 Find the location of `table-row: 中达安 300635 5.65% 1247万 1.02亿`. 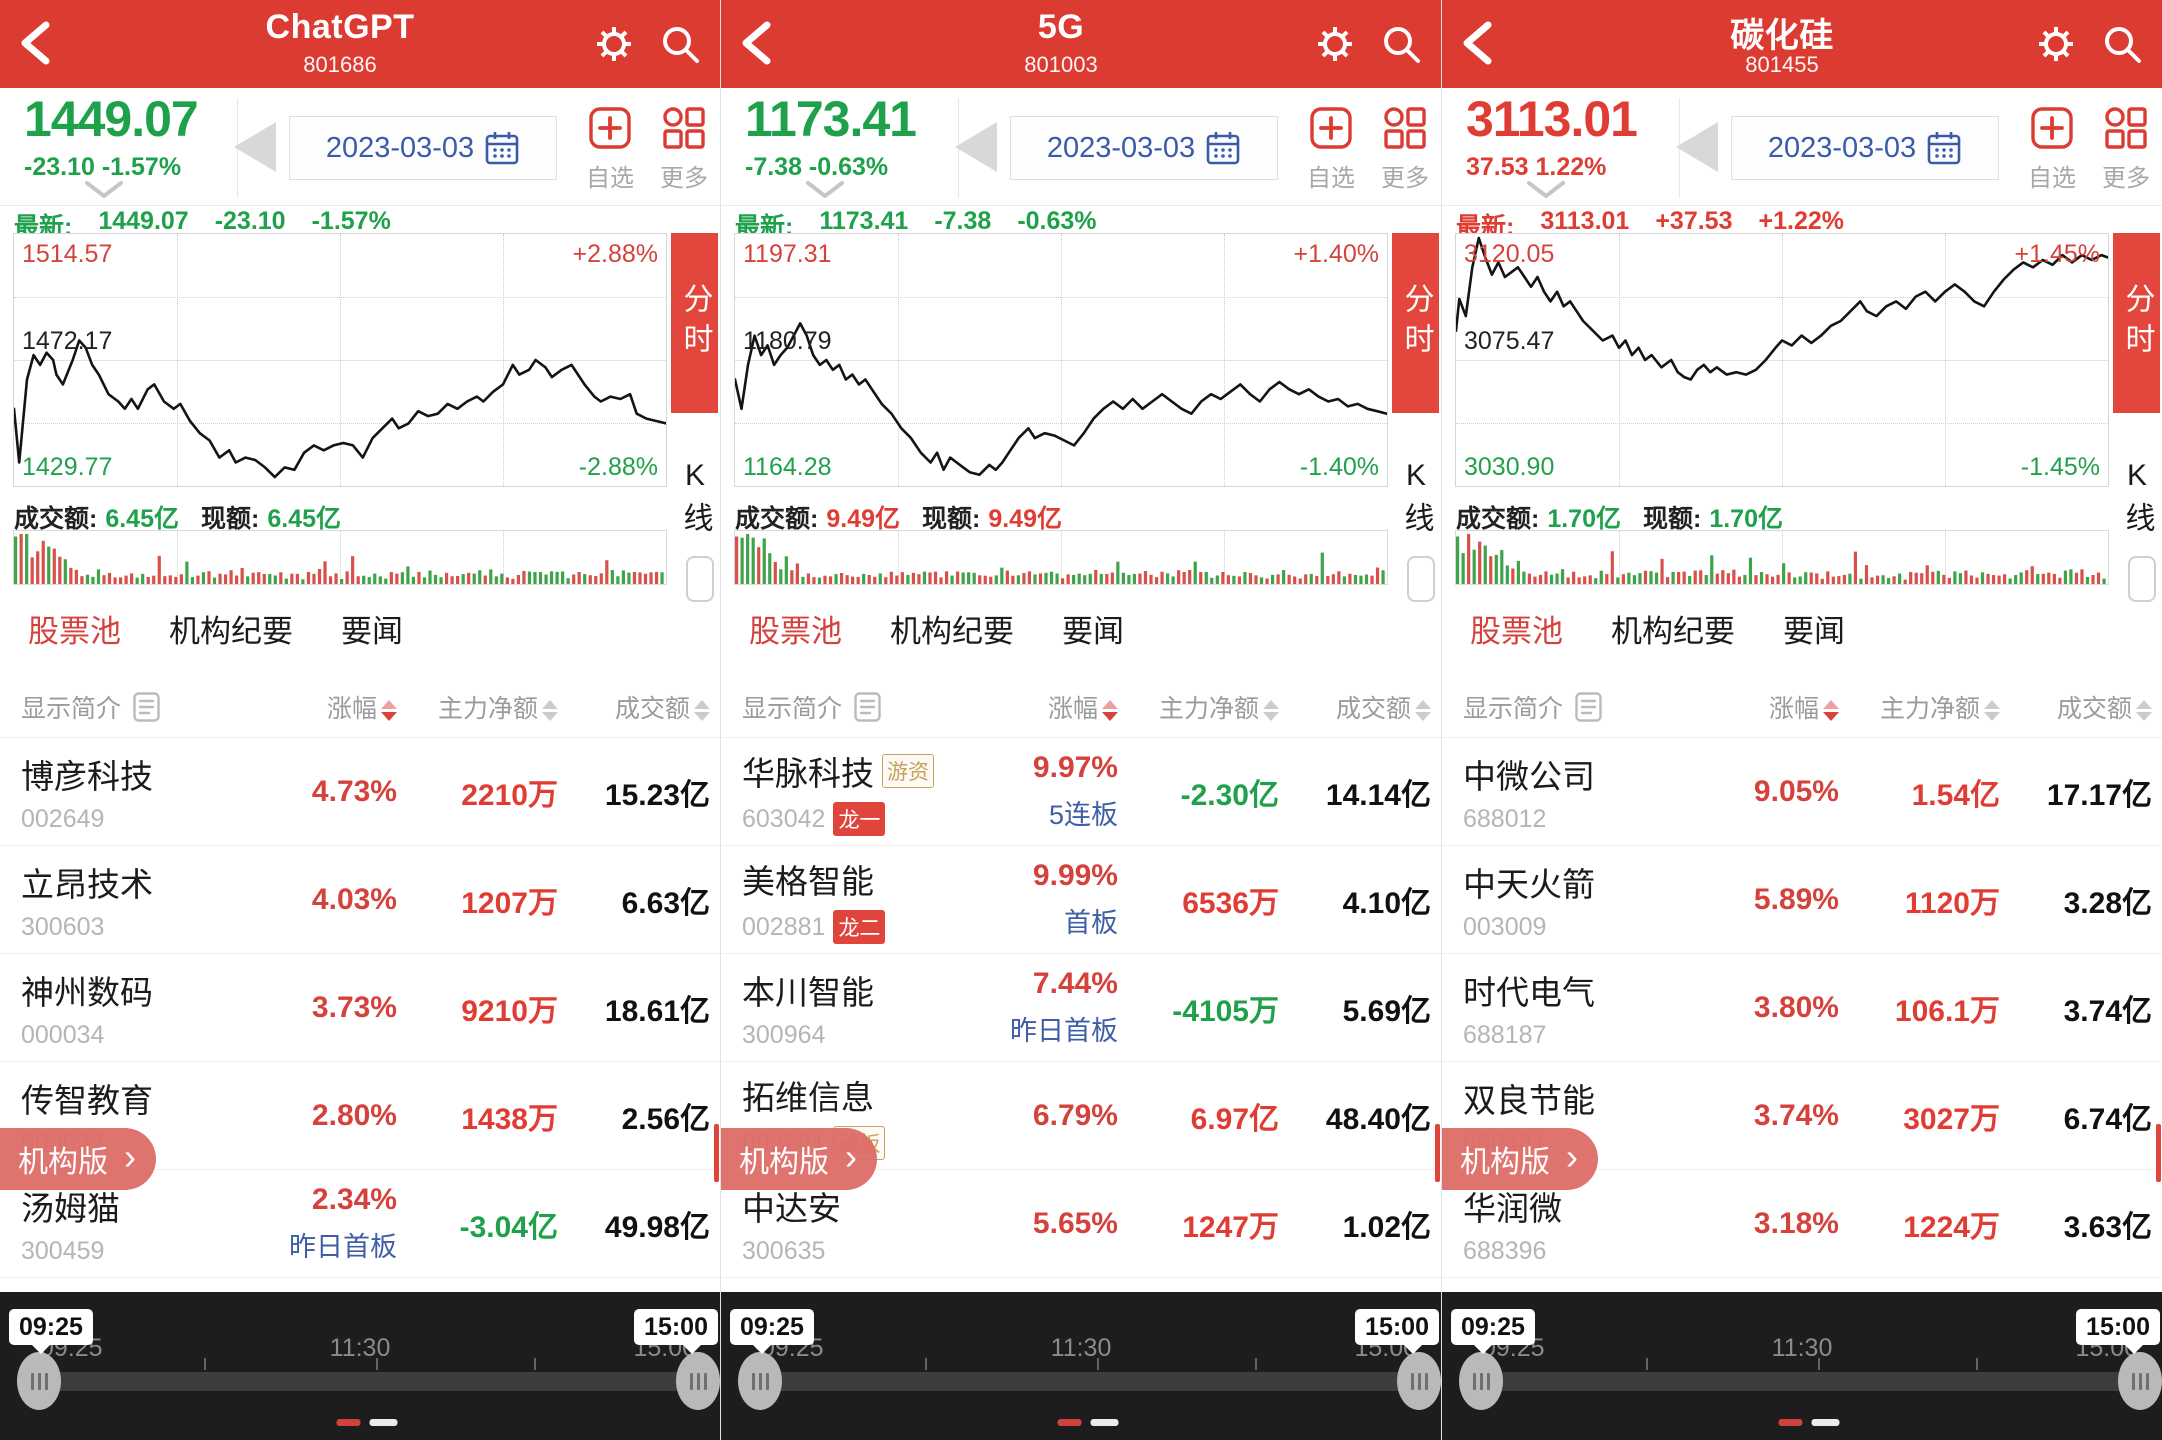

table-row: 中达安 300635 5.65% 1247万 1.02亿 is located at coordinates (1081, 1224).